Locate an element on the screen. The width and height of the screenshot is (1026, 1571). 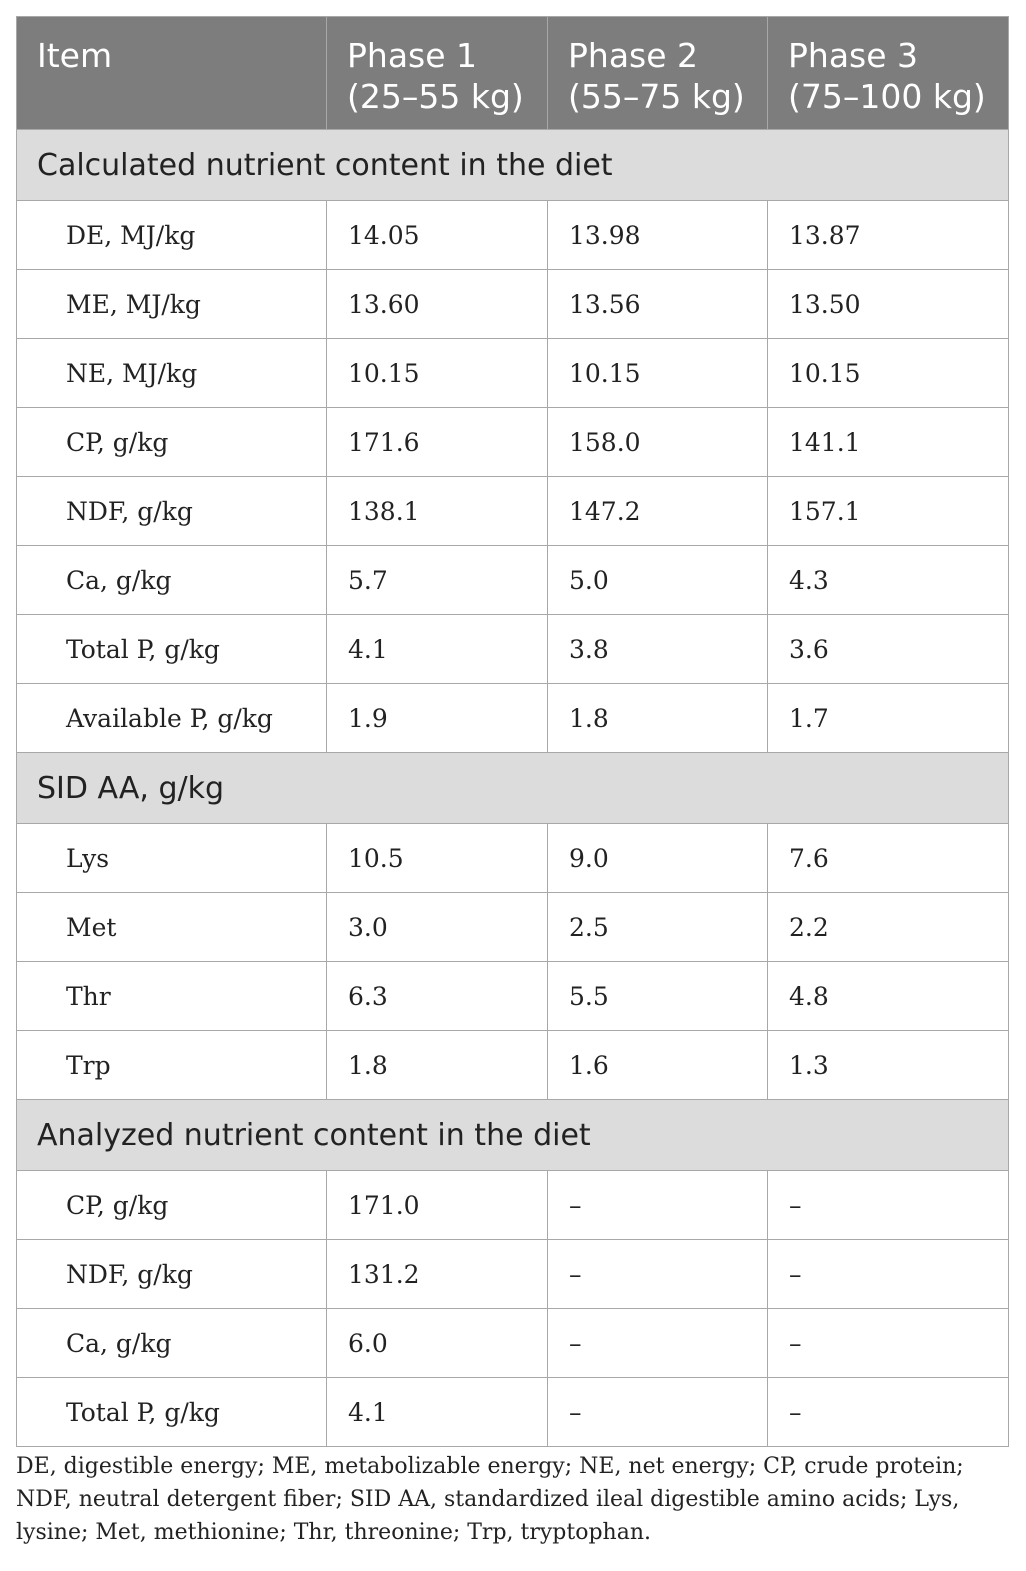
table-row: CP, g/kg 171.6 158.0 141.1 is located at coordinates (512, 442).